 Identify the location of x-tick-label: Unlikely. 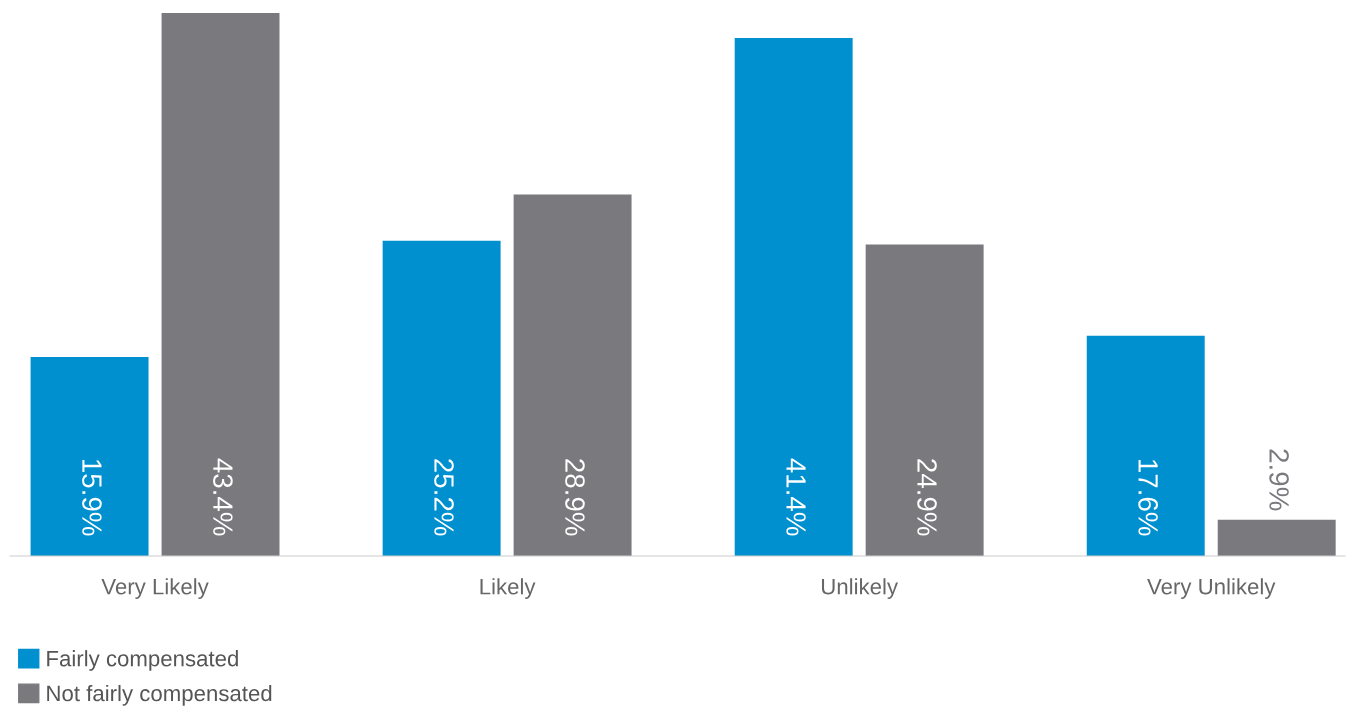
(860, 588).